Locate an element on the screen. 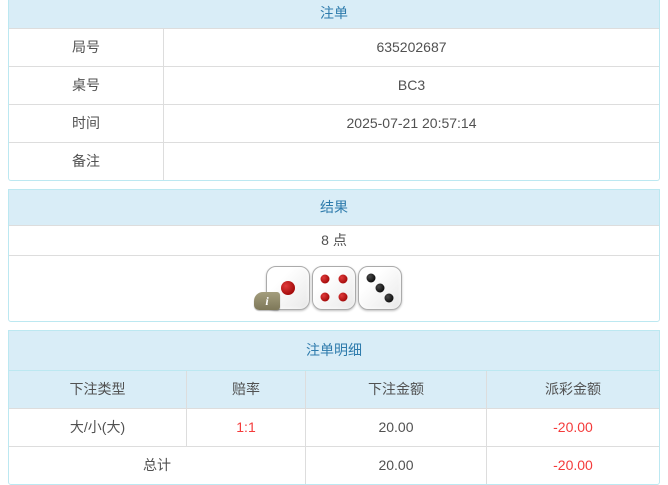 This screenshot has height=485, width=668. table-row: 大/小(大) 1:1 20.00 -20.00 is located at coordinates (334, 427).